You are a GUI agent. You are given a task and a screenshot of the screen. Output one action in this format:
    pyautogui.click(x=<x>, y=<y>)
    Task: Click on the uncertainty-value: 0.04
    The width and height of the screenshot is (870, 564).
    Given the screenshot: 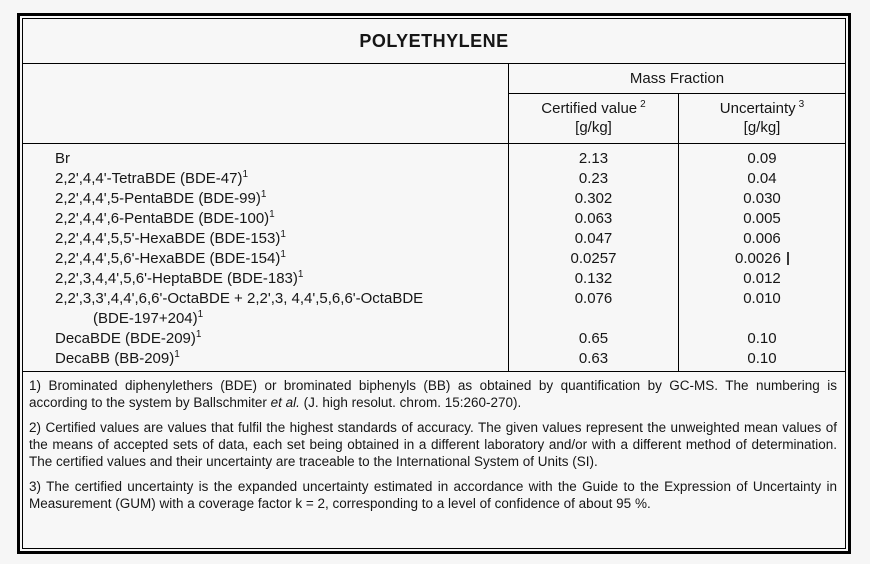 What is the action you would take?
    pyautogui.click(x=762, y=178)
    